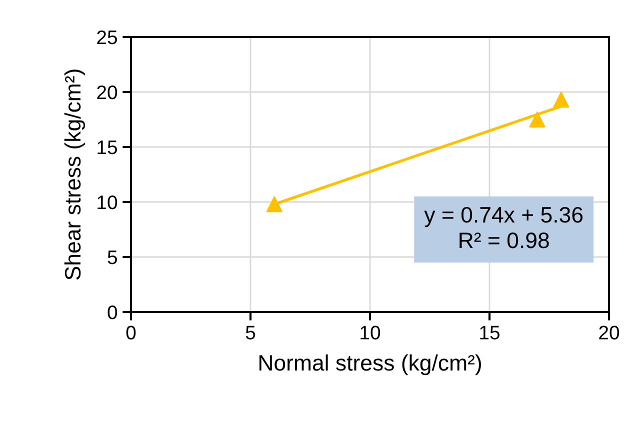 This screenshot has height=430, width=640. What do you see at coordinates (113, 312) in the screenshot?
I see `y-tick-label: 0` at bounding box center [113, 312].